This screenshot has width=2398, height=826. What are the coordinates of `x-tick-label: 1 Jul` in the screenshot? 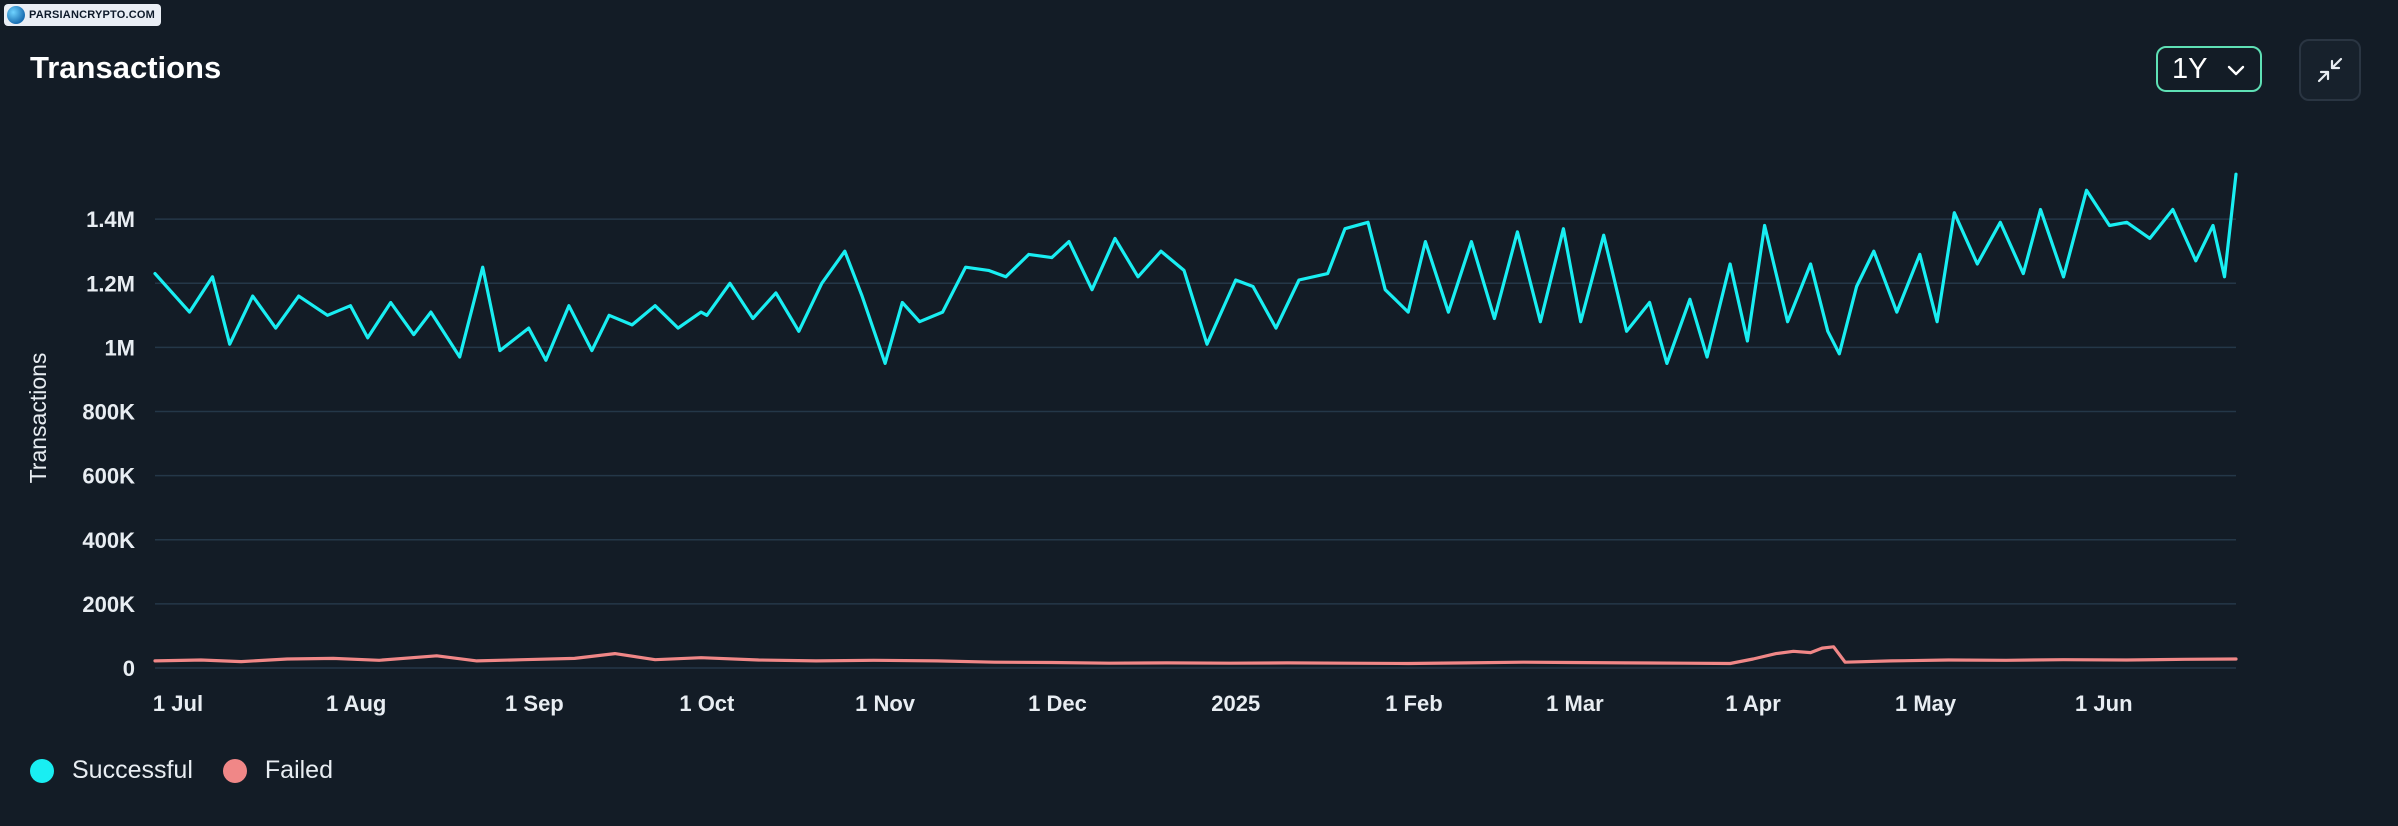 It's located at (178, 703).